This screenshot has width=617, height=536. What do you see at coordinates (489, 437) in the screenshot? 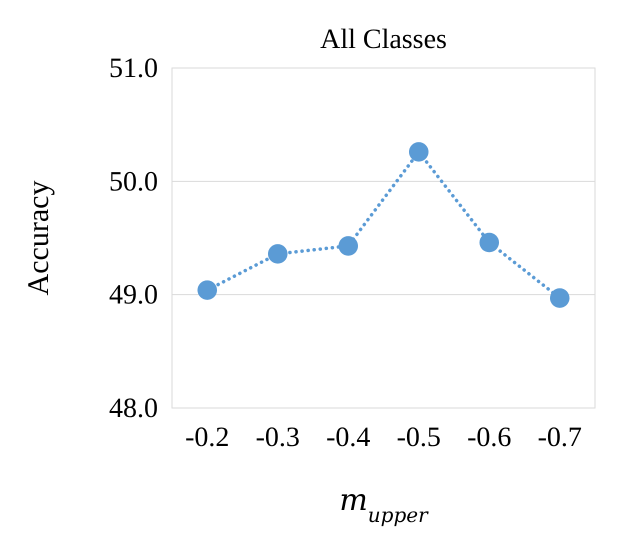
I see `x-tick-label: -0.6` at bounding box center [489, 437].